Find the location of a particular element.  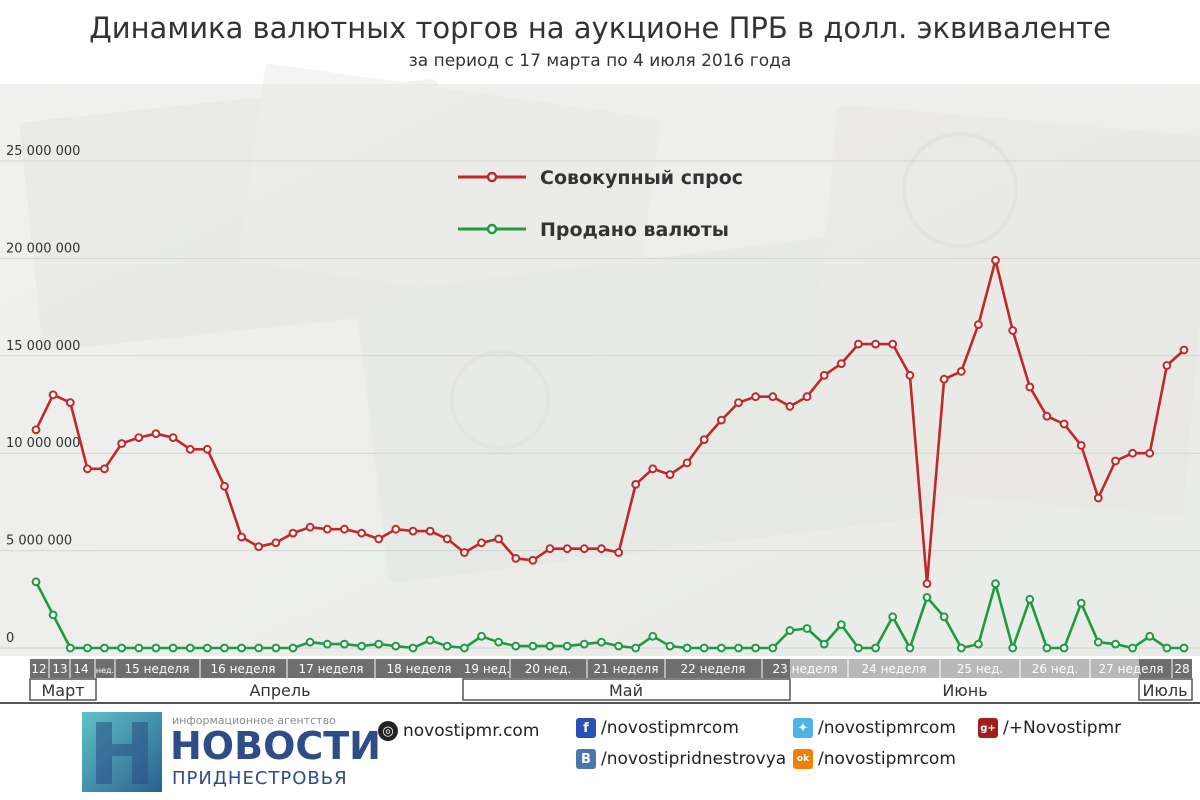

week-label: 24 неделя is located at coordinates (894, 669).